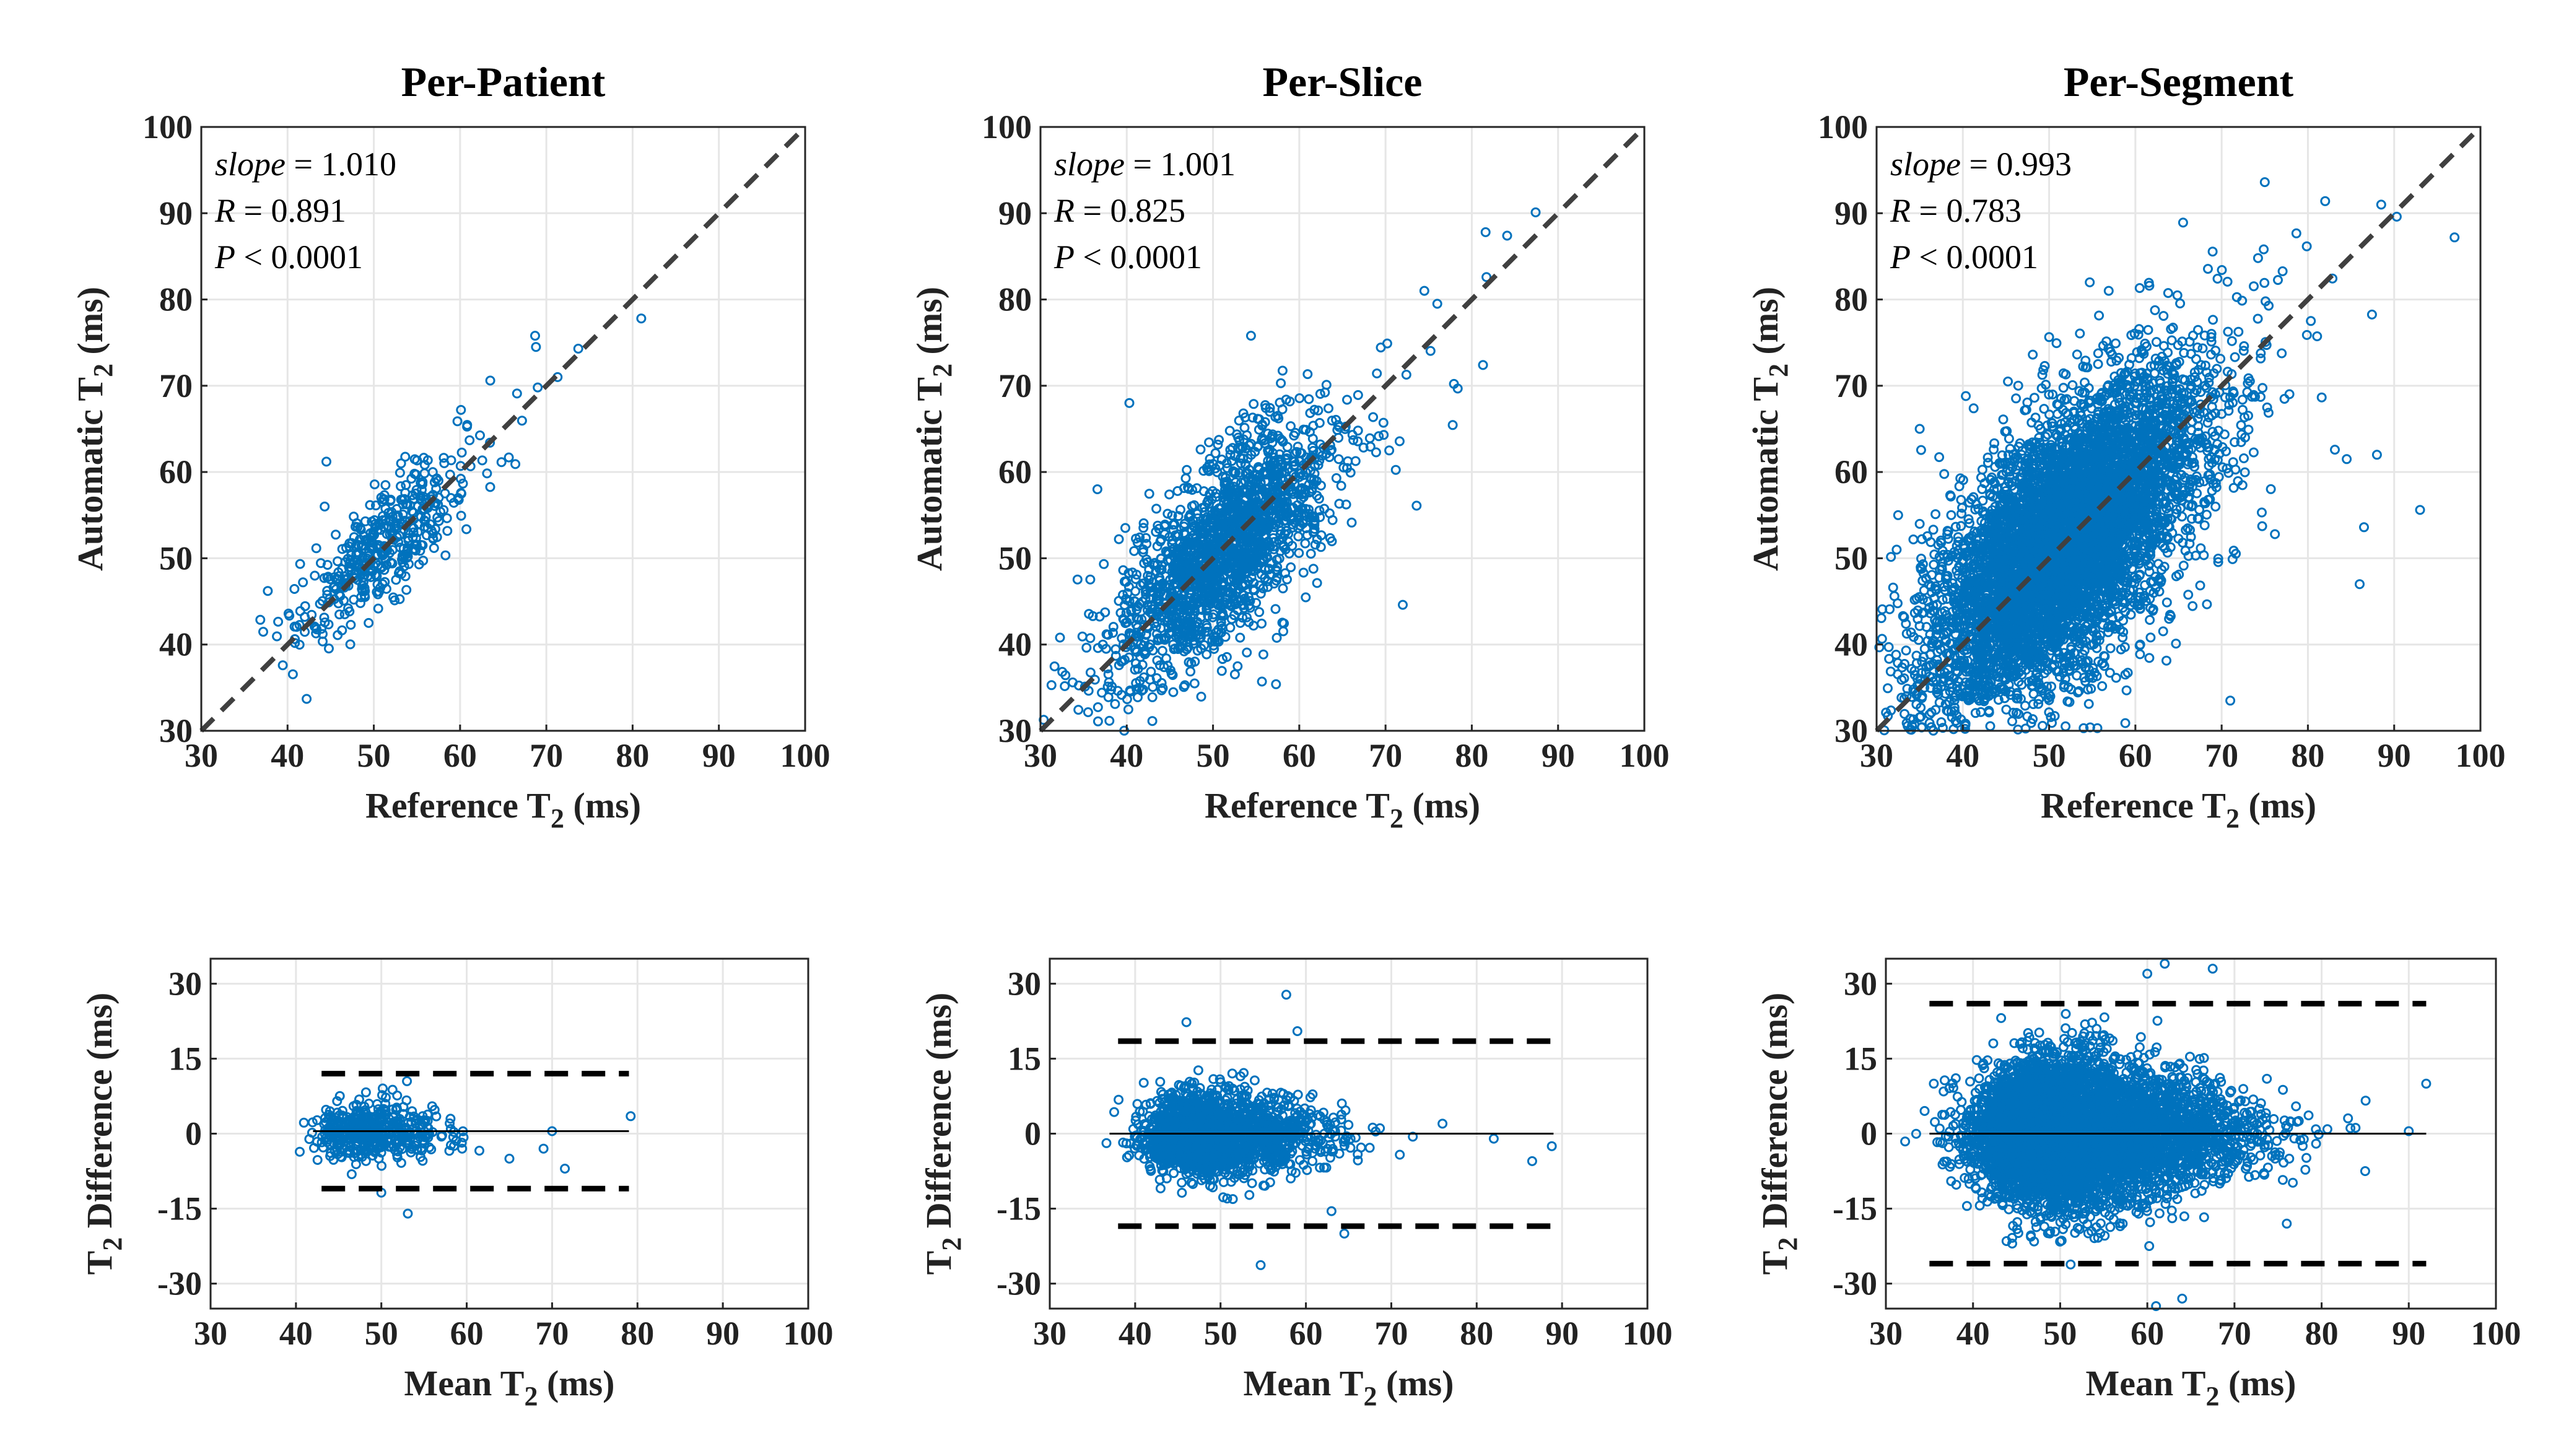  What do you see at coordinates (1343, 81) in the screenshot?
I see `chart-title: Per-Slice` at bounding box center [1343, 81].